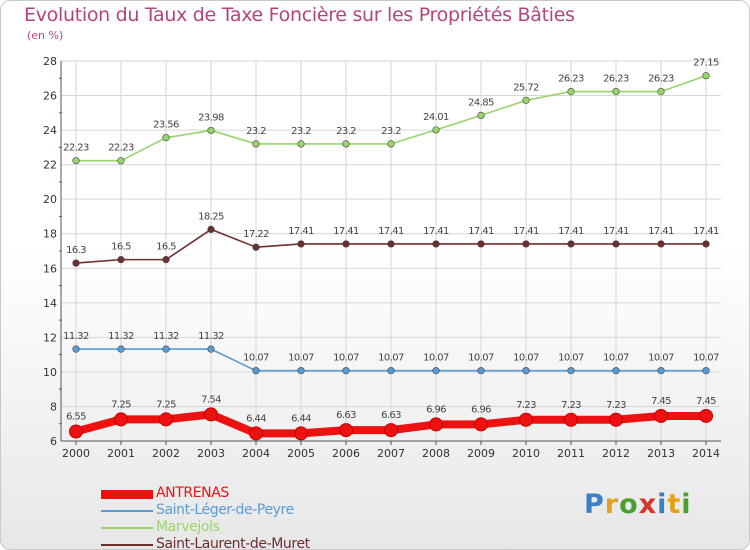  Describe the element at coordinates (706, 453) in the screenshot. I see `x-tick-label: 2014` at that location.